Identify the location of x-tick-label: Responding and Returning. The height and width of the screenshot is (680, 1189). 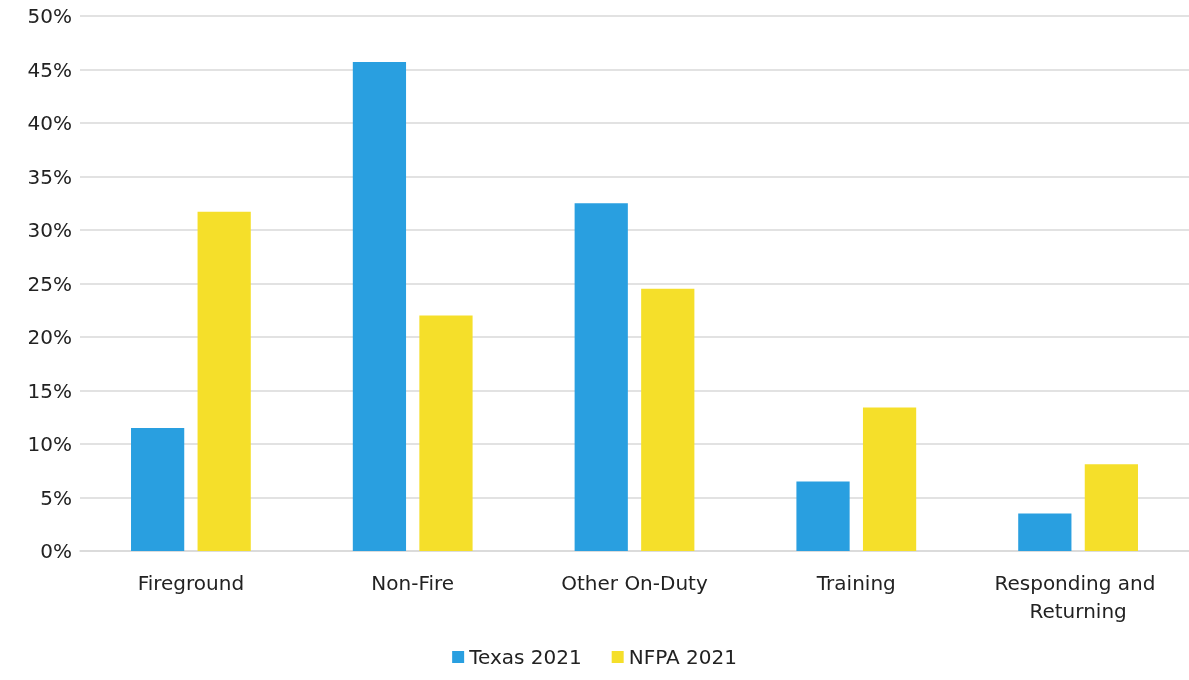
(1078, 597).